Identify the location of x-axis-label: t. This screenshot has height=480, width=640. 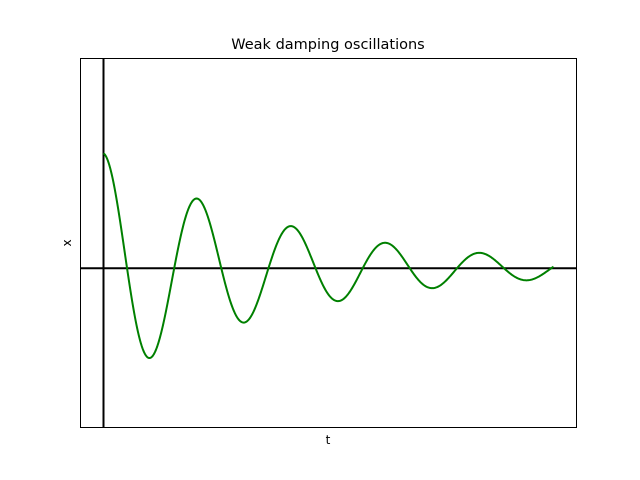
(328, 440).